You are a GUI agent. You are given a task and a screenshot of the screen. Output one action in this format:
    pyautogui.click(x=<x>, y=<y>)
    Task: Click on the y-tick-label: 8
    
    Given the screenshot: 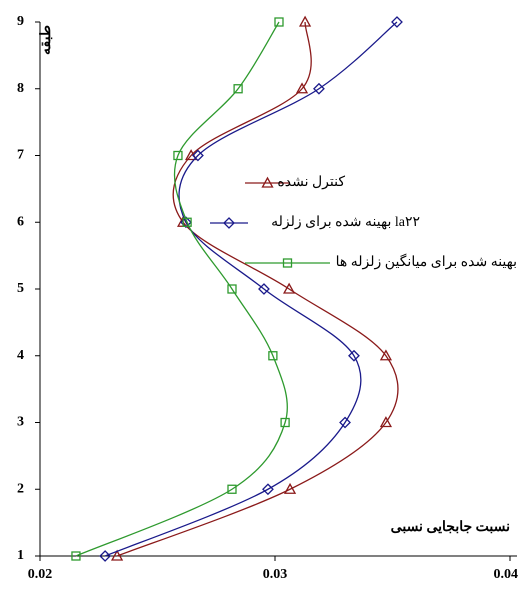 What is the action you would take?
    pyautogui.click(x=20, y=88)
    